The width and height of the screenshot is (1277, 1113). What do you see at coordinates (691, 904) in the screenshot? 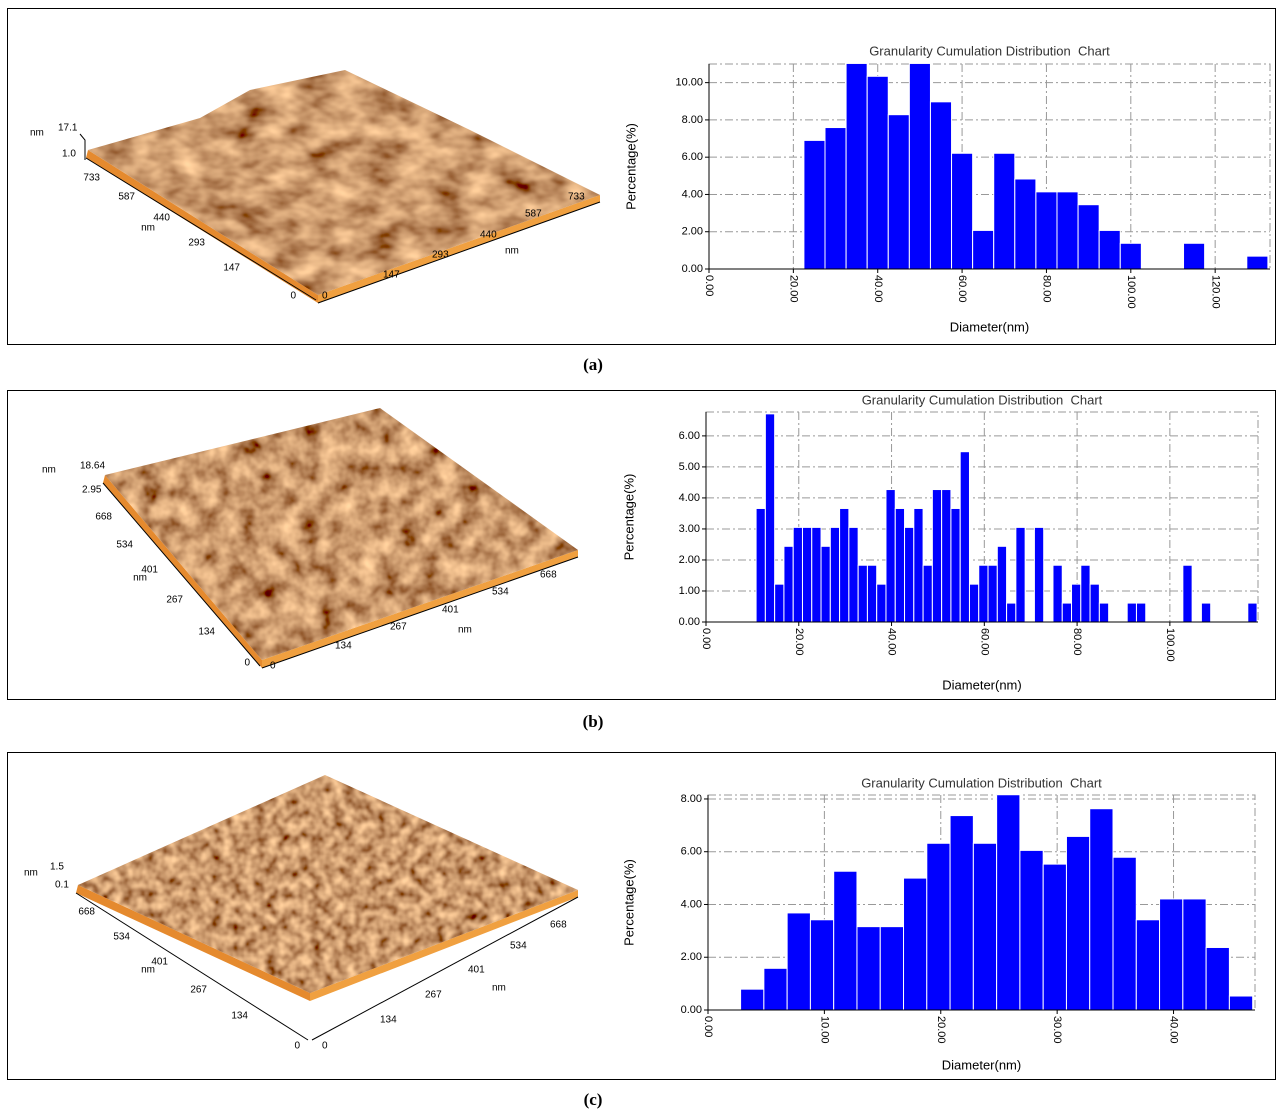
I see `y-tick-label: 4.00` at bounding box center [691, 904].